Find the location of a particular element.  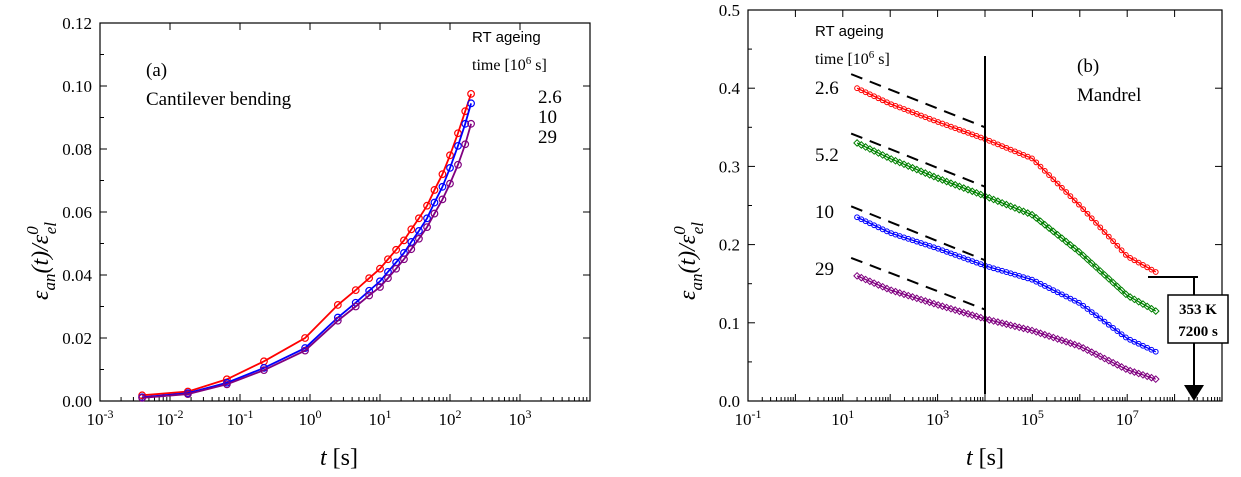

y-sub2: el is located at coordinates (50, 228).